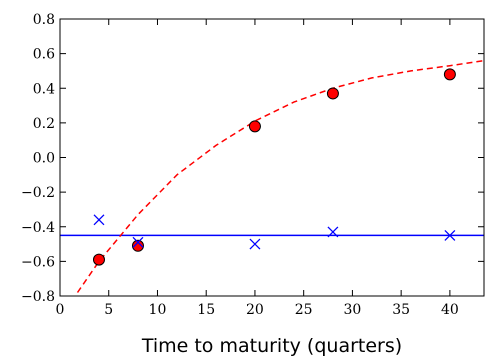  Describe the element at coordinates (304, 310) in the screenshot. I see `x-tick-label: 25` at that location.